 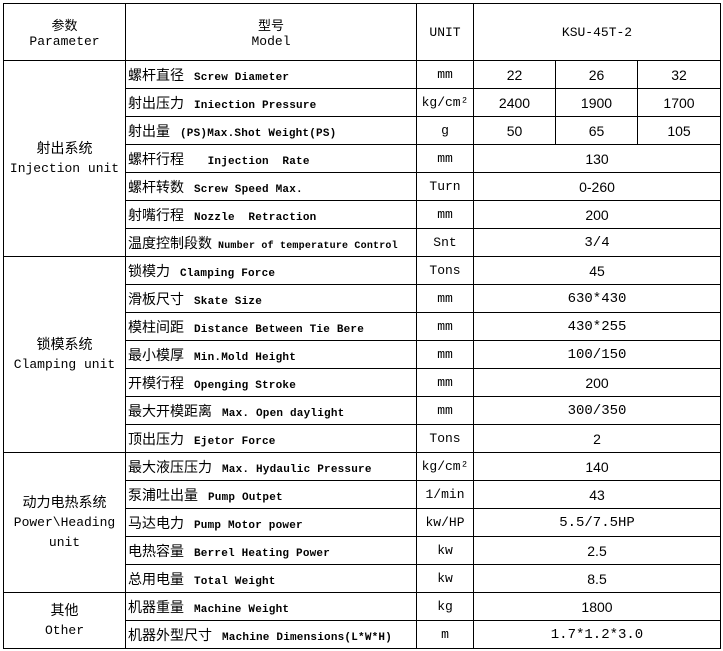 I want to click on param-en: Injection Rate, so click(x=252, y=161).